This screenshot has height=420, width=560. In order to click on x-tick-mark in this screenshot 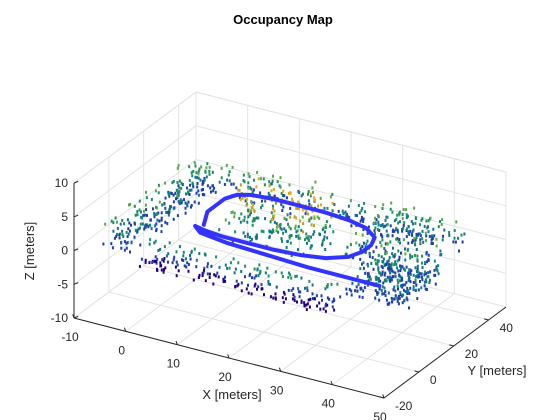, I will do `click(125, 329)`.